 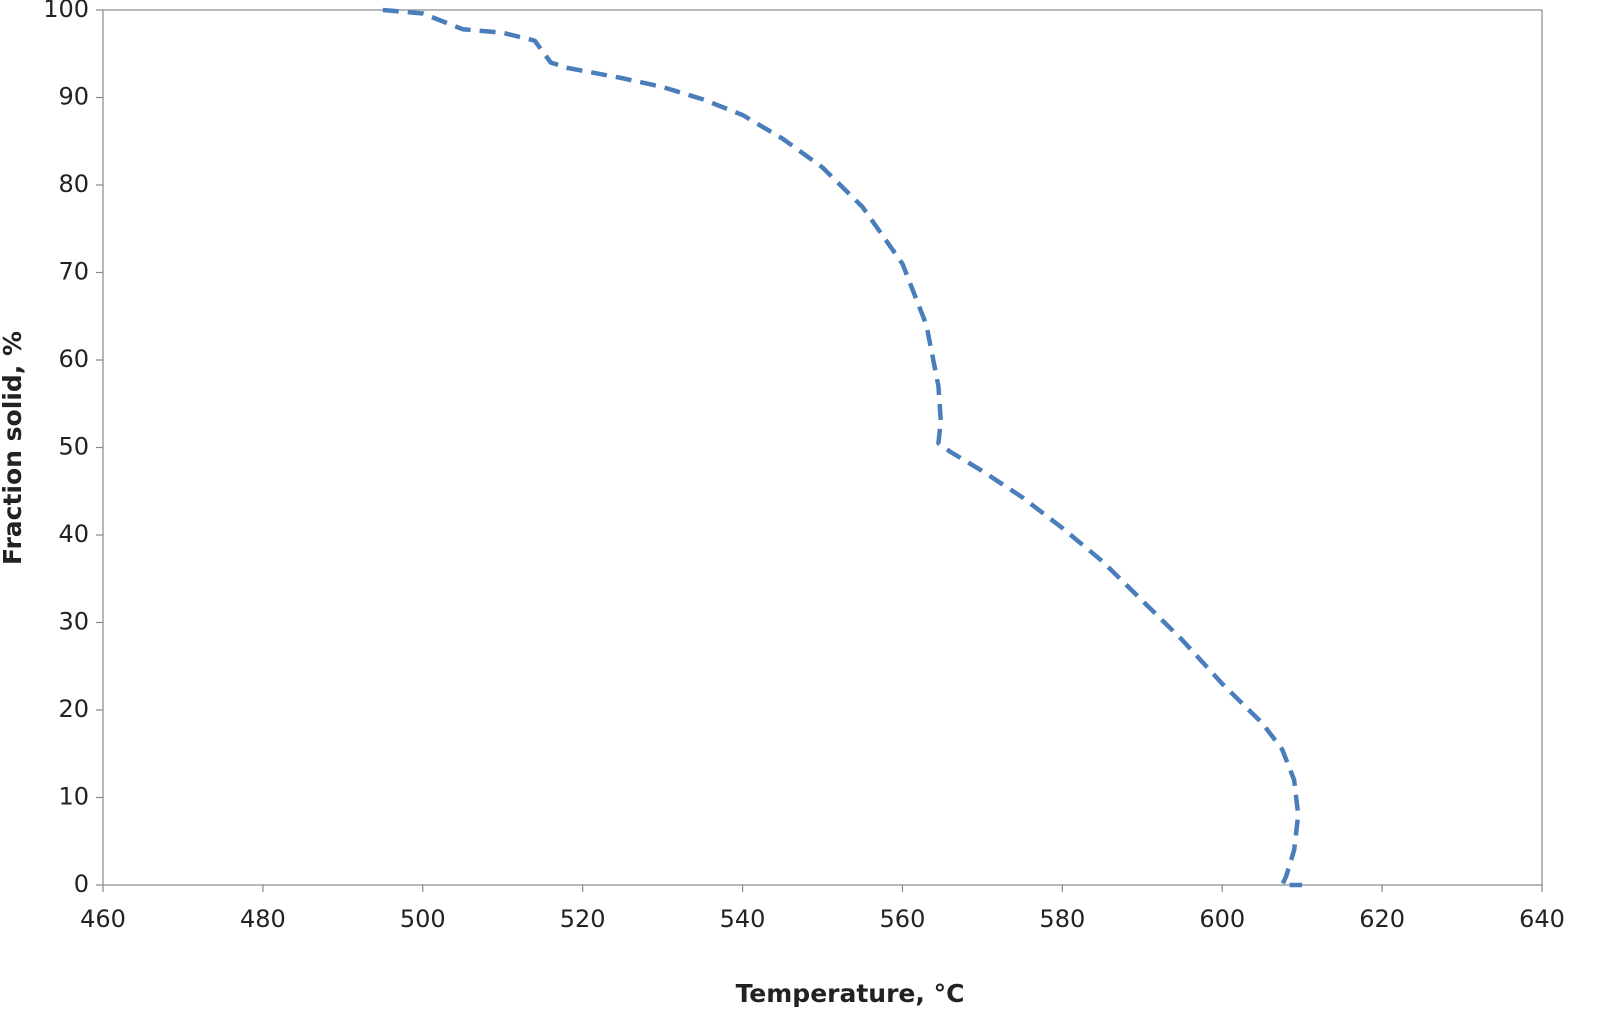 What do you see at coordinates (103, 919) in the screenshot?
I see `x-tick-label: 460` at bounding box center [103, 919].